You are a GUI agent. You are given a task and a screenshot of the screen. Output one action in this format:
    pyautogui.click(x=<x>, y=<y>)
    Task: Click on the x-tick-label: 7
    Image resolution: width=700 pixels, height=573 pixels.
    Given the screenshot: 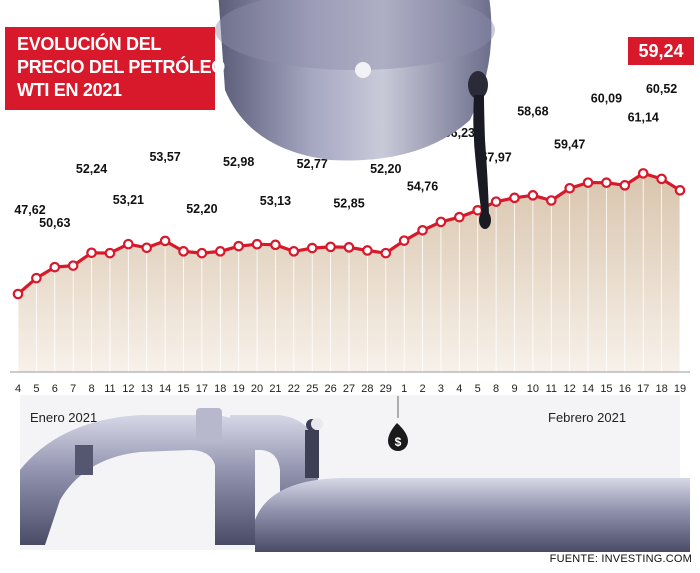 What is the action you would take?
    pyautogui.click(x=73, y=389)
    